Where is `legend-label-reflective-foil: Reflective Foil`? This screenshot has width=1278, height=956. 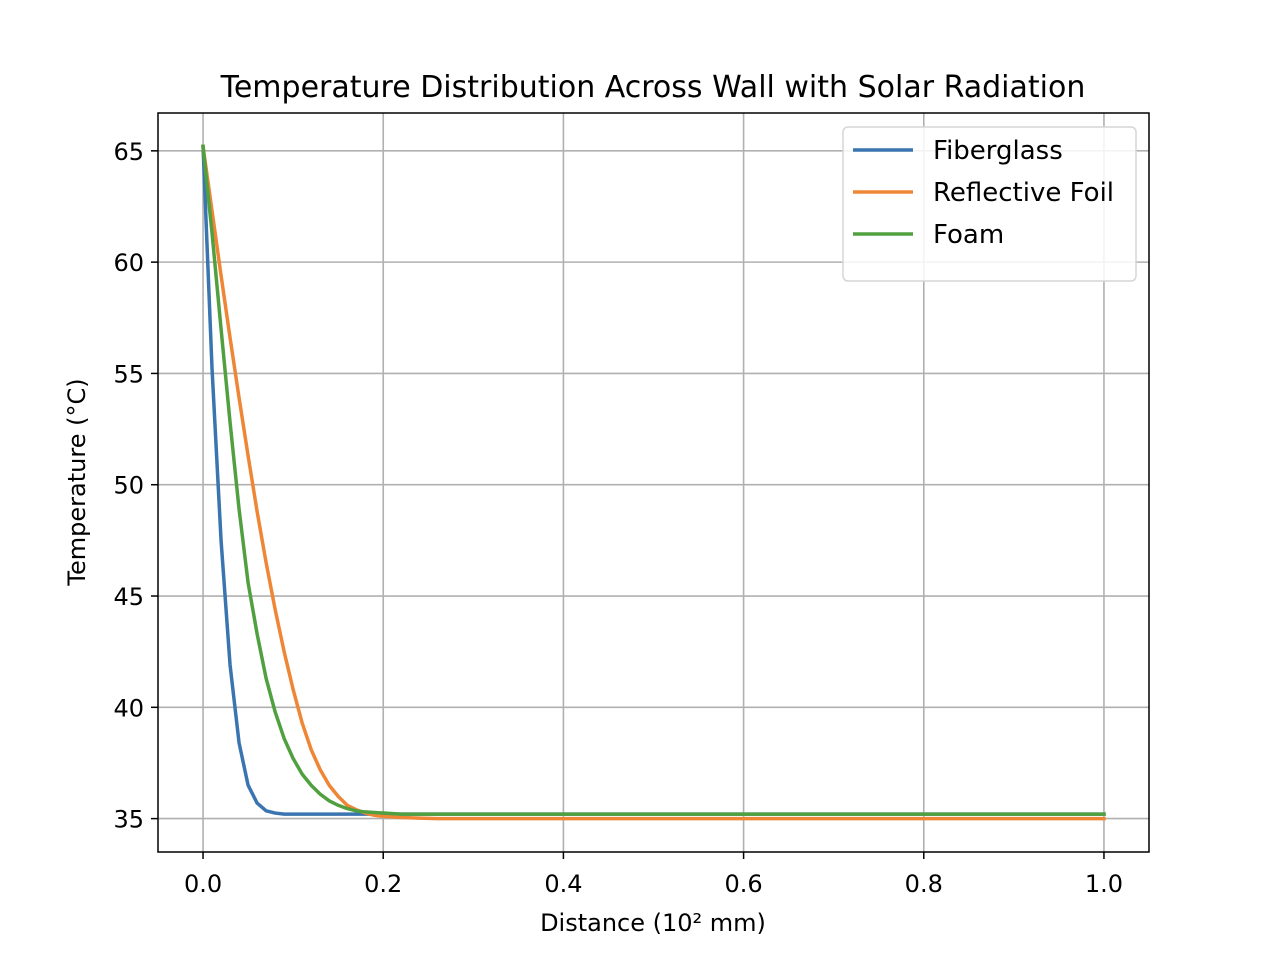
legend-label-reflective-foil: Reflective Foil is located at coordinates (1023, 193).